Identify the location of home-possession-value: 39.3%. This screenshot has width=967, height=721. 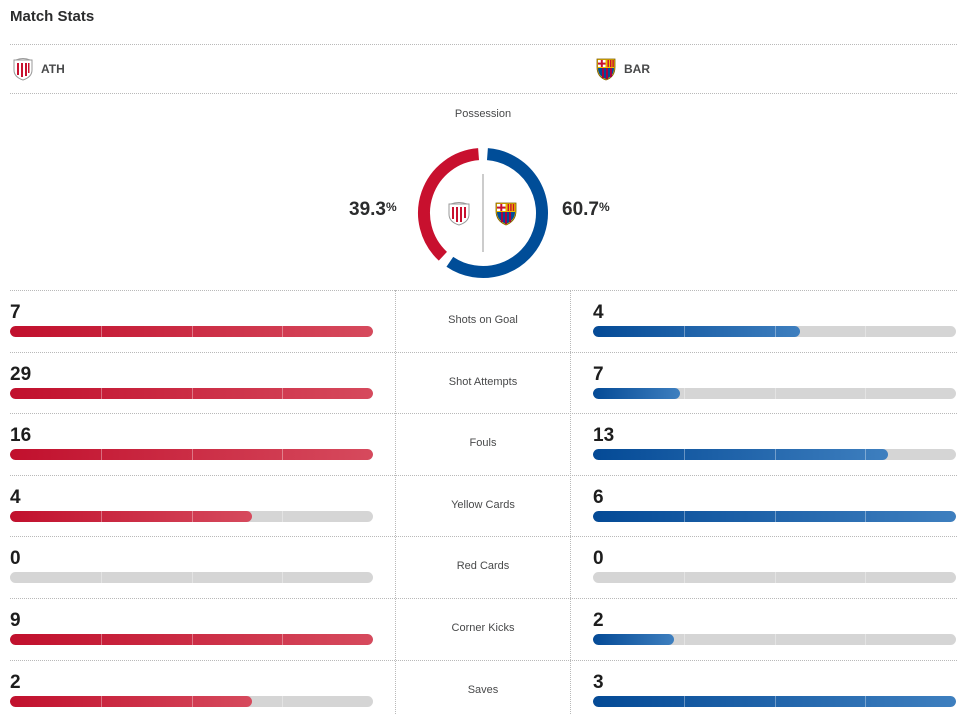
(373, 210).